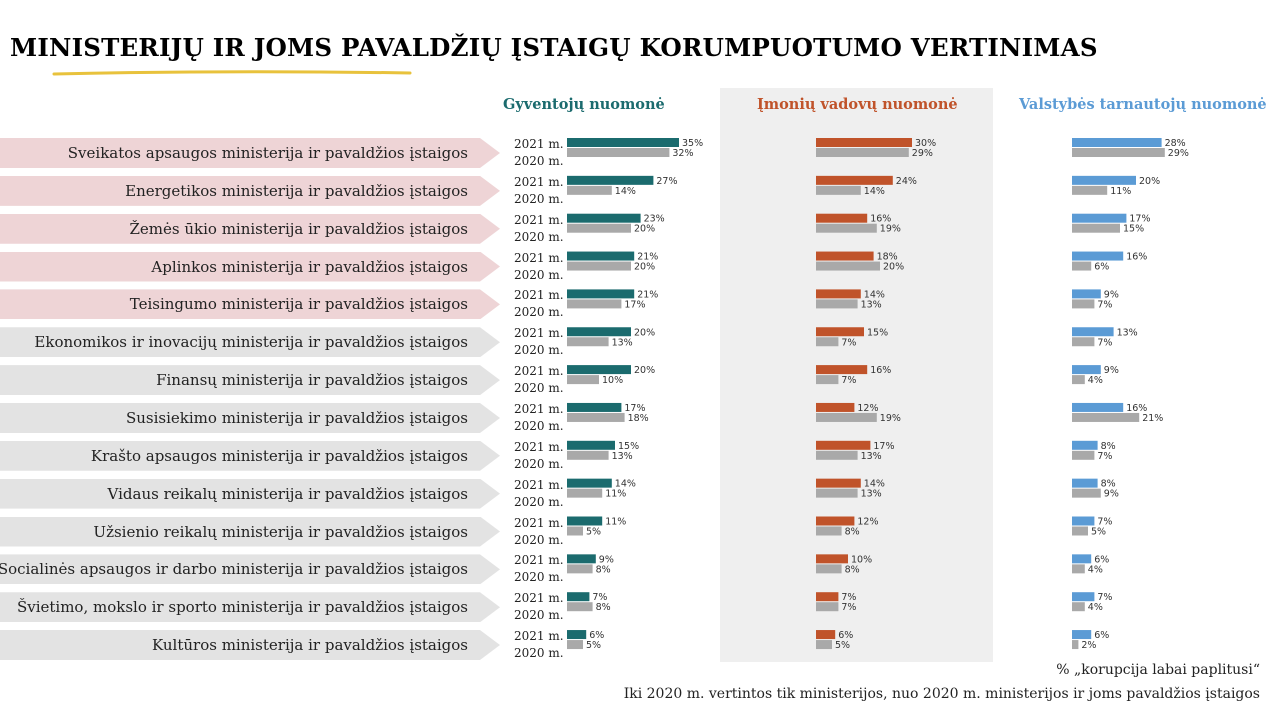 The image size is (1268, 706). What do you see at coordinates (1143, 104) in the screenshot?
I see `group-title-valstybes: Valstybės tarnautojų nuomonė` at bounding box center [1143, 104].